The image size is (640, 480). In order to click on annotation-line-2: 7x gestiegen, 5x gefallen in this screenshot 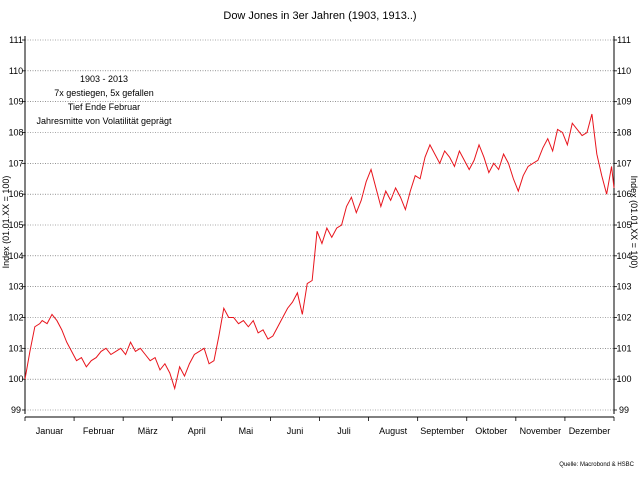, I will do `click(104, 93)`.